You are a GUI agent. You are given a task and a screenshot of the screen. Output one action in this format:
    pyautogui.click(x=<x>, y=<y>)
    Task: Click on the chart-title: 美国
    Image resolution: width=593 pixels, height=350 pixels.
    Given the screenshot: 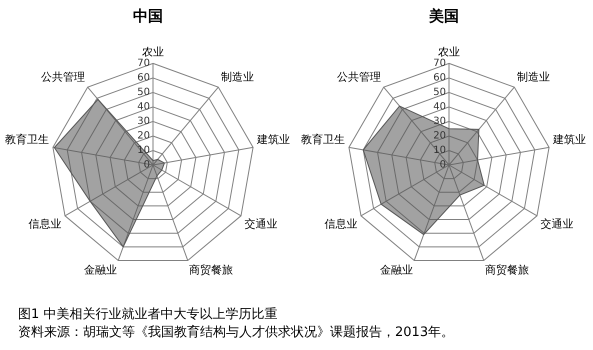 What is the action you would take?
    pyautogui.click(x=443, y=15)
    